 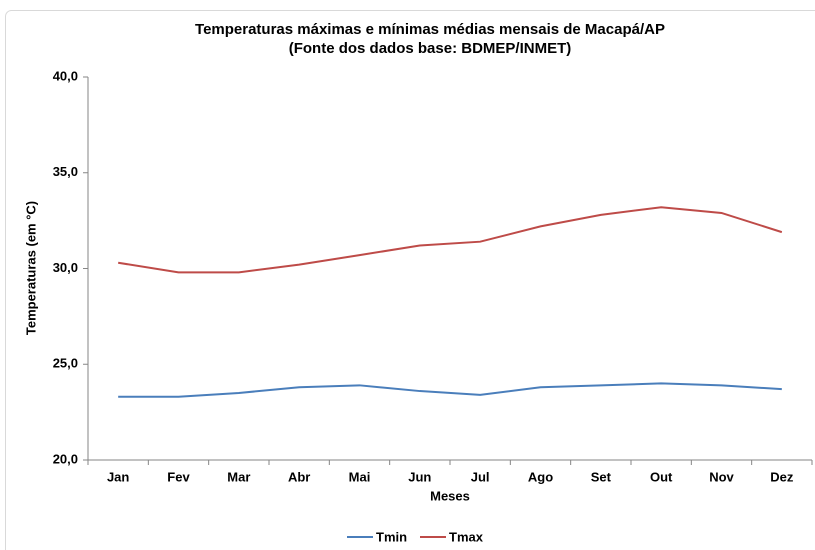 I want to click on x-tick-label: Set, so click(x=601, y=476).